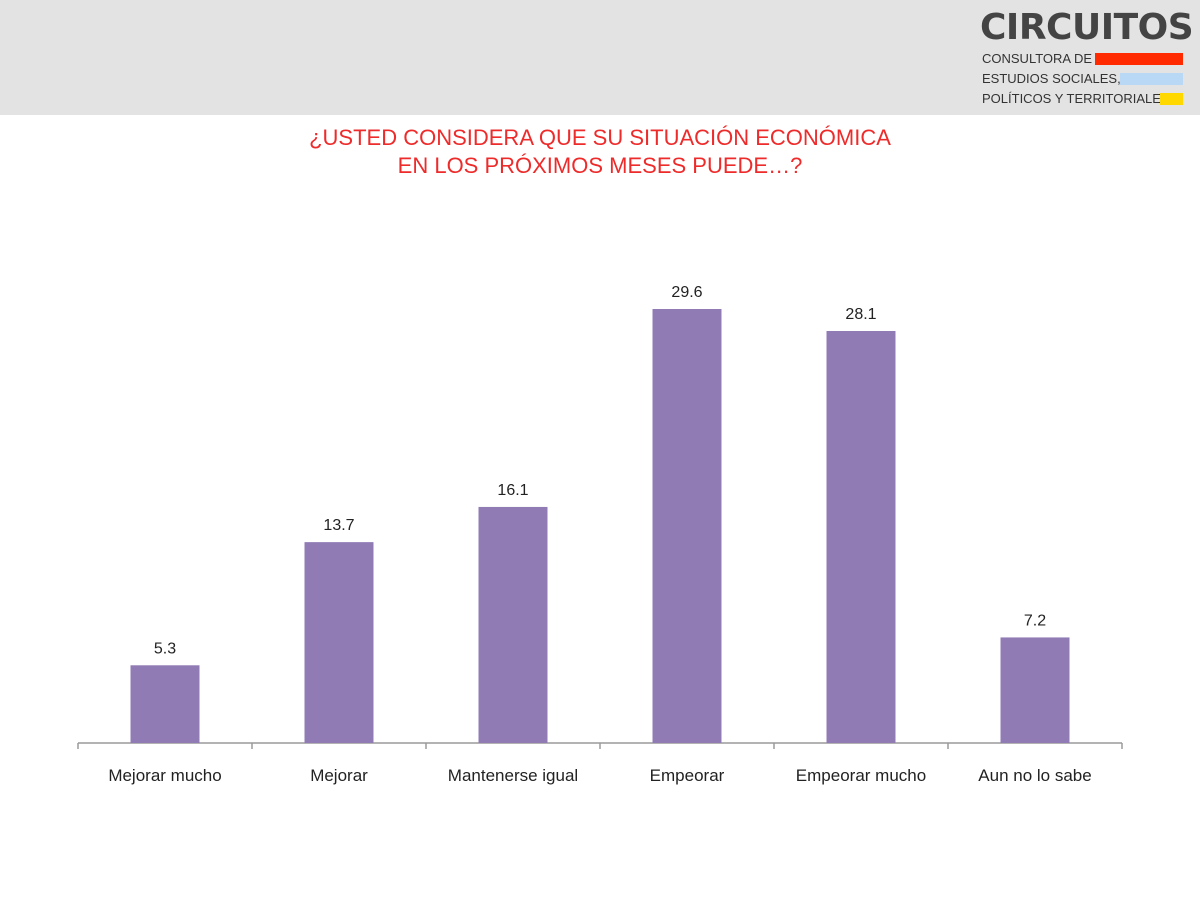  I want to click on data-label: 13.7, so click(338, 525).